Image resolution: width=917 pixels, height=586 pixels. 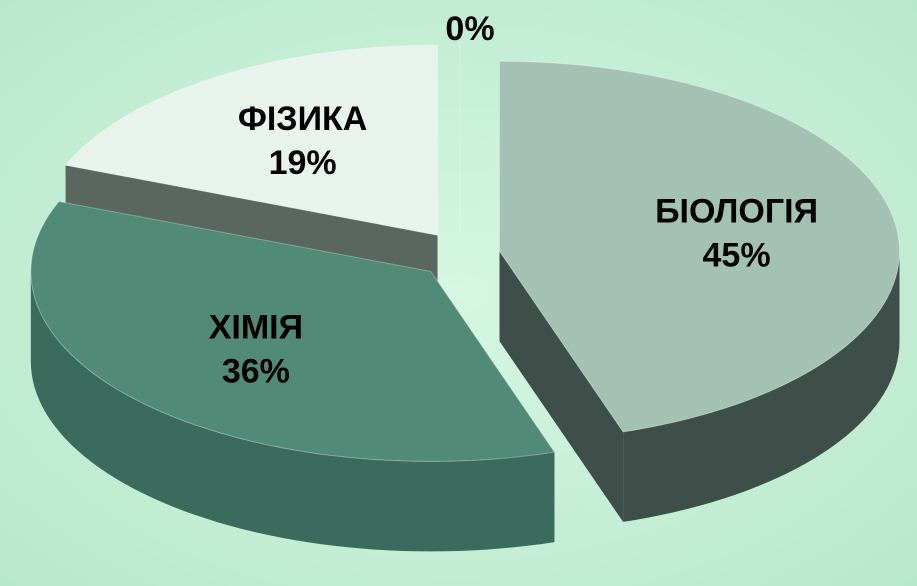 I want to click on slice-cut, so click(x=561, y=386).